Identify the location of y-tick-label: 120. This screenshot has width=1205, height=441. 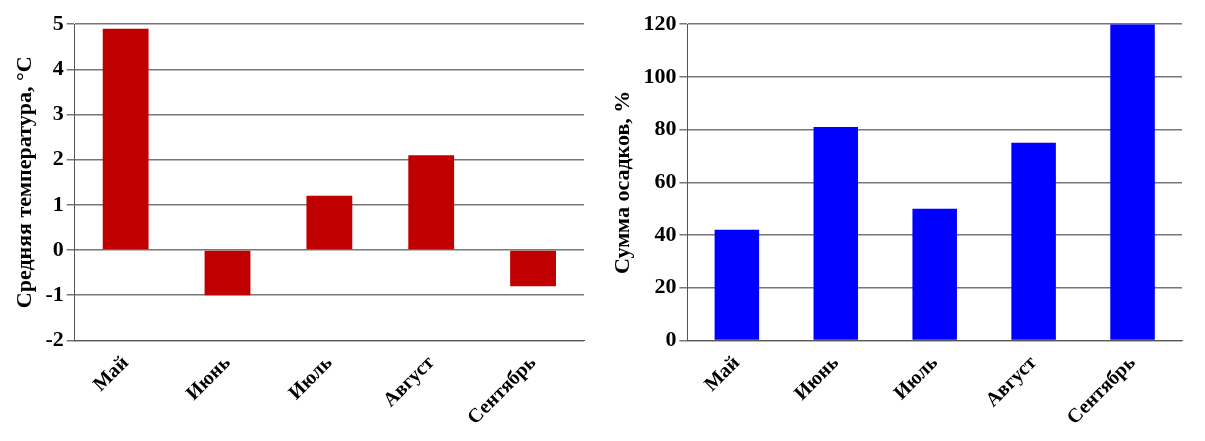
(660, 22).